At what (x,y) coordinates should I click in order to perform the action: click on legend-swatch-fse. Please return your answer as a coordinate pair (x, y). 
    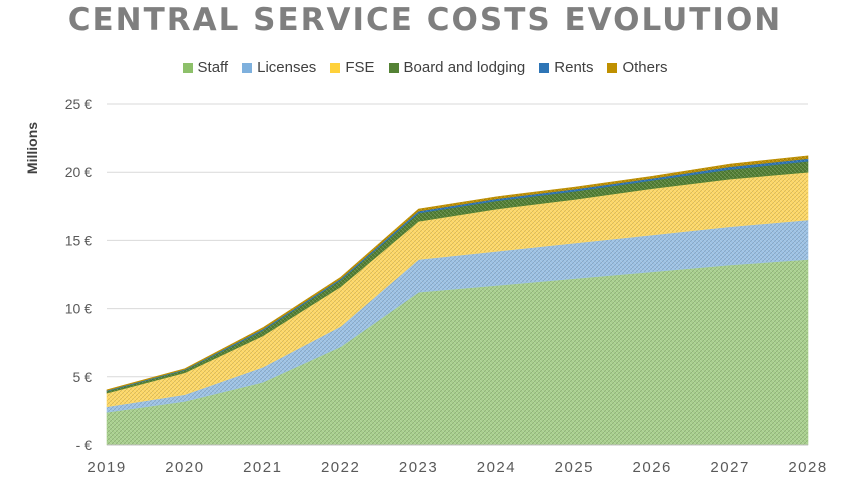
    Looking at the image, I should click on (335, 67).